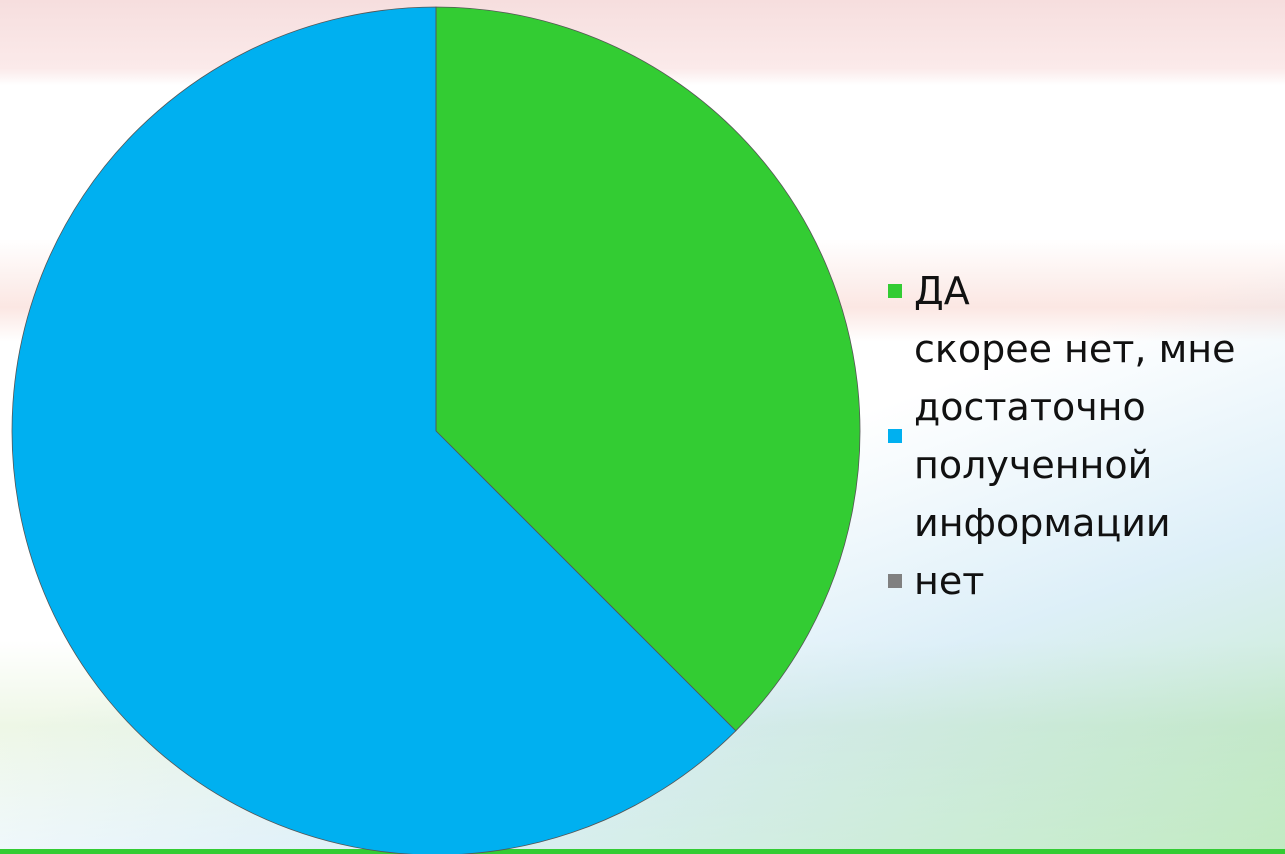 The height and width of the screenshot is (854, 1285). What do you see at coordinates (949, 581) in the screenshot?
I see `legend-label: нет` at bounding box center [949, 581].